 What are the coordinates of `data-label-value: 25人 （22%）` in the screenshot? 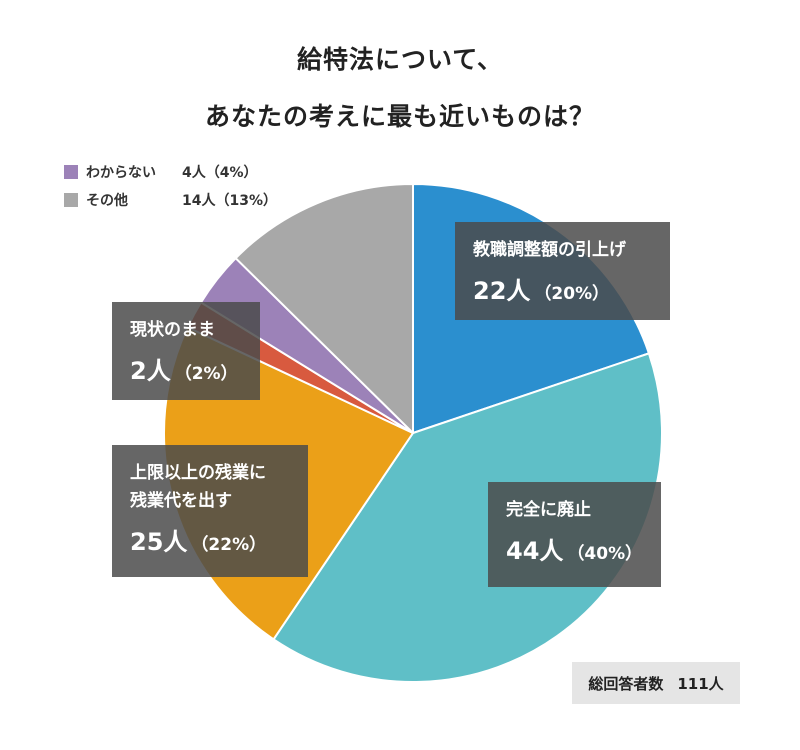 It's located at (210, 543).